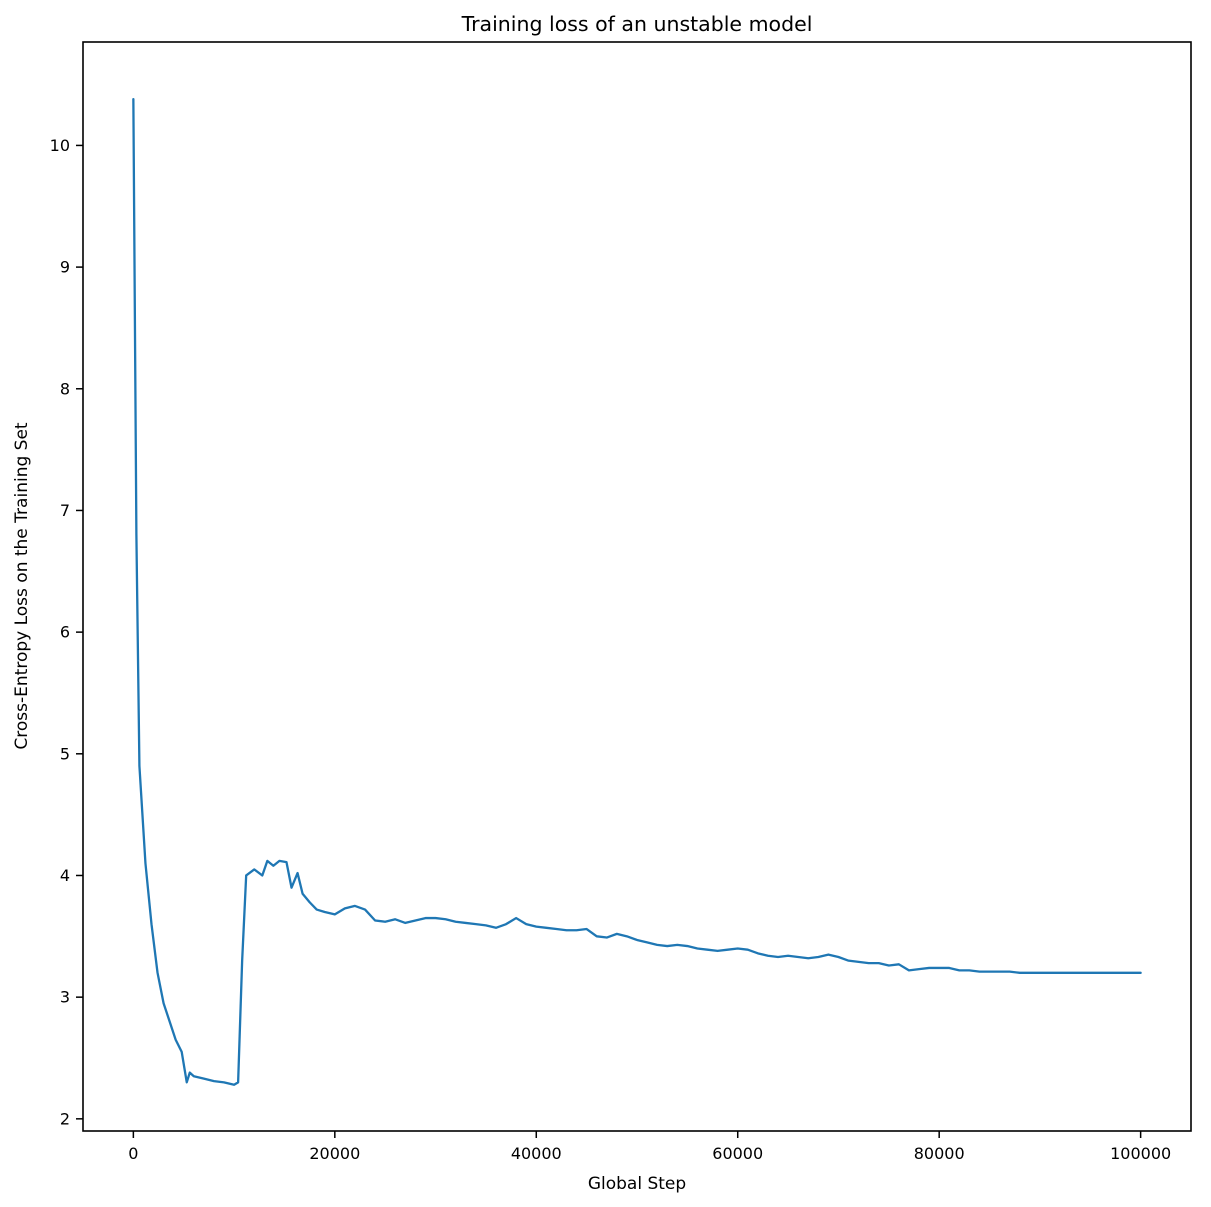 The width and height of the screenshot is (1211, 1207). What do you see at coordinates (737, 1153) in the screenshot?
I see `x-tick-label: 60000` at bounding box center [737, 1153].